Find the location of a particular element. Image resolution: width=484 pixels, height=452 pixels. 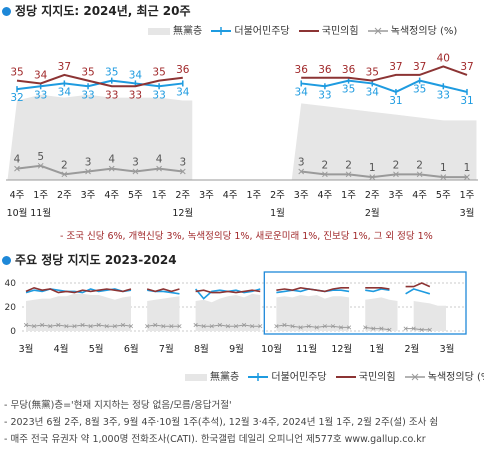

legend1-item-3: 녹색정의당 (%) is located at coordinates (412, 31).